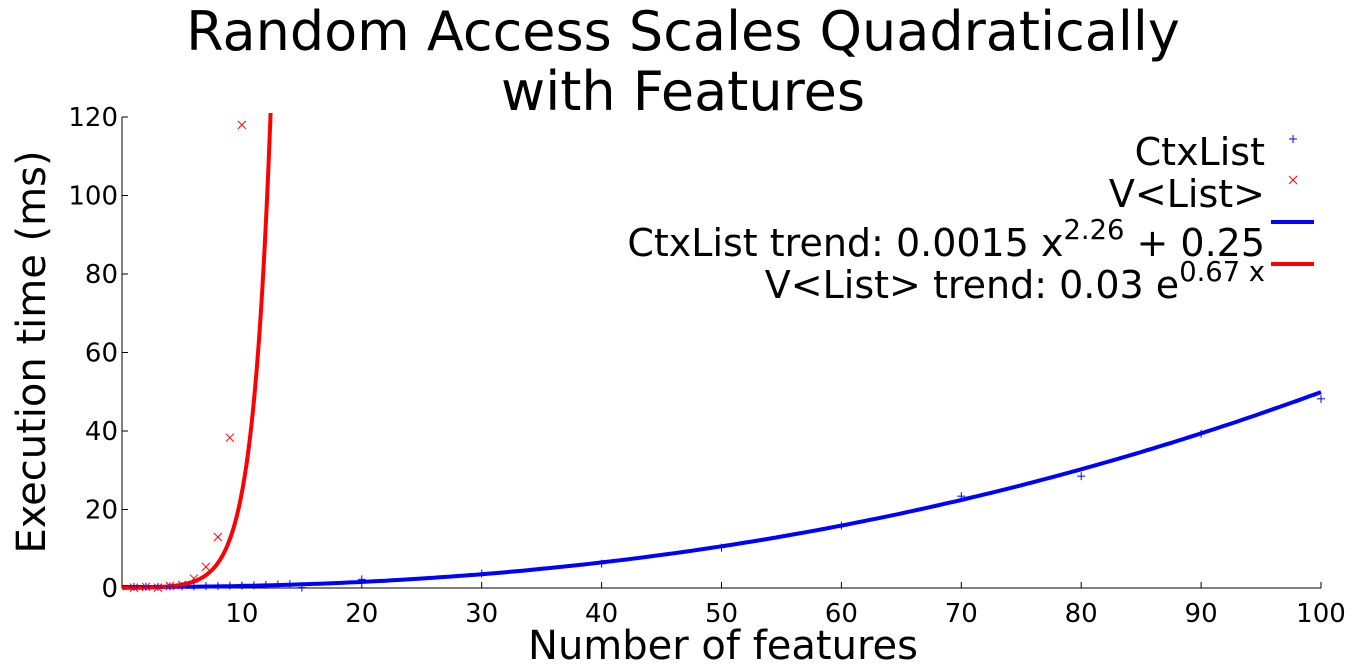 The width and height of the screenshot is (1357, 669). Describe the element at coordinates (197, 351) in the screenshot. I see `vlist-trend-line` at that location.